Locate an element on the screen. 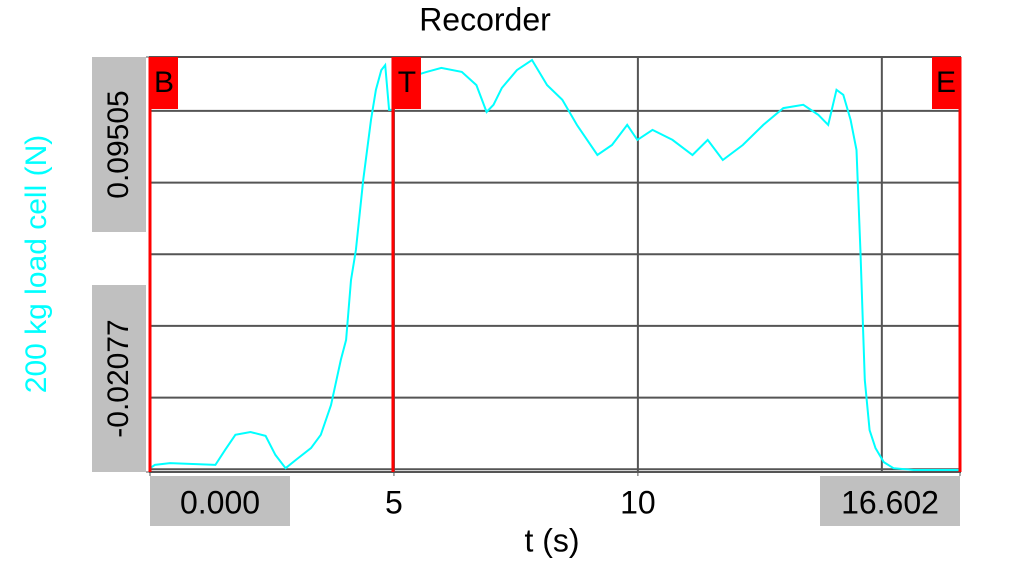 The width and height of the screenshot is (1024, 575). marker-label: T is located at coordinates (407, 82).